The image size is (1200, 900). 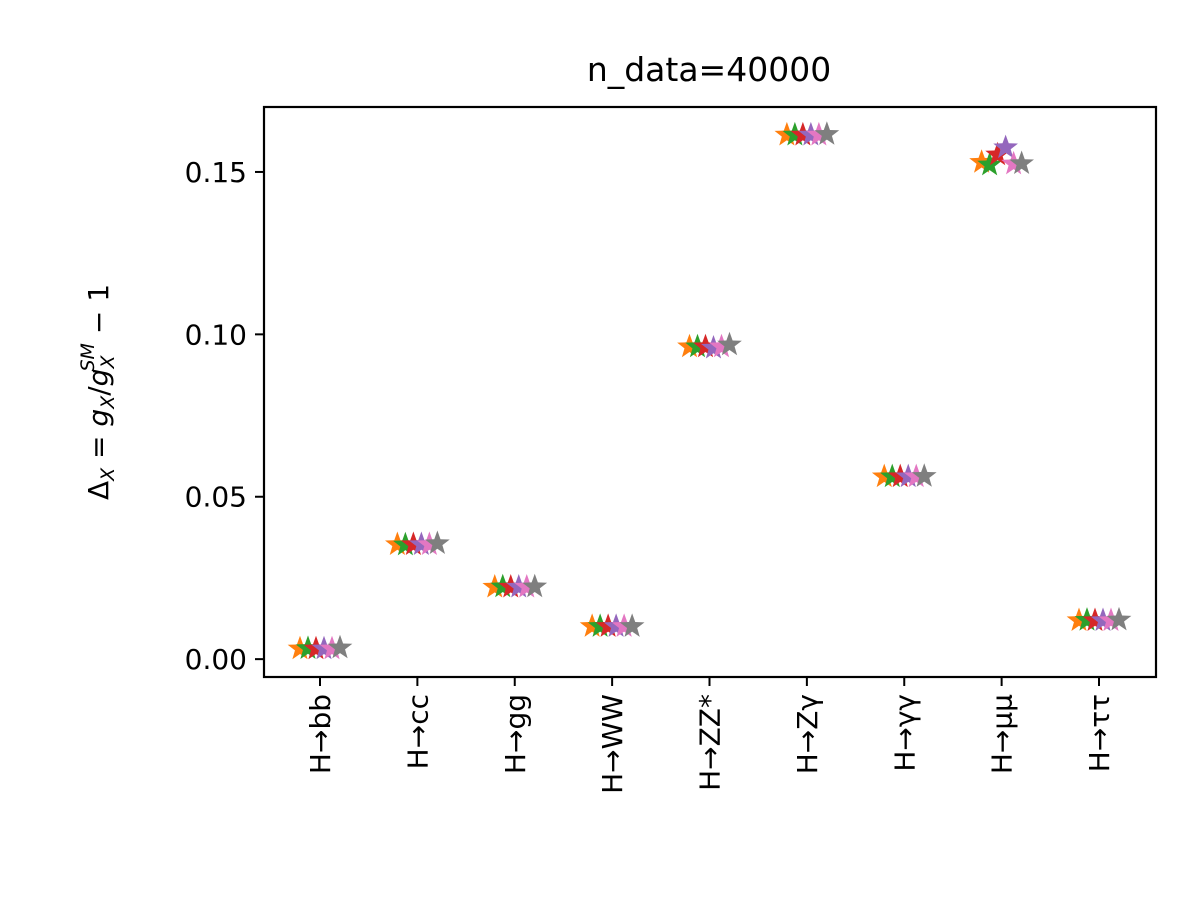 What do you see at coordinates (904, 733) in the screenshot?
I see `x-tick-label: H→γγ` at bounding box center [904, 733].